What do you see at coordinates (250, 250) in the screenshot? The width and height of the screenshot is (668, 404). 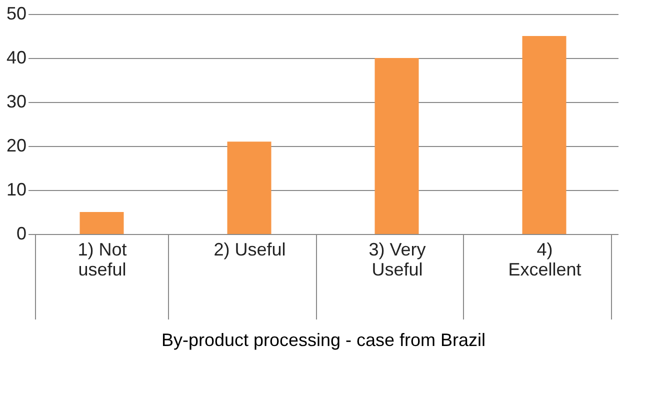 I see `x-tick-label: 2) Useful` at bounding box center [250, 250].